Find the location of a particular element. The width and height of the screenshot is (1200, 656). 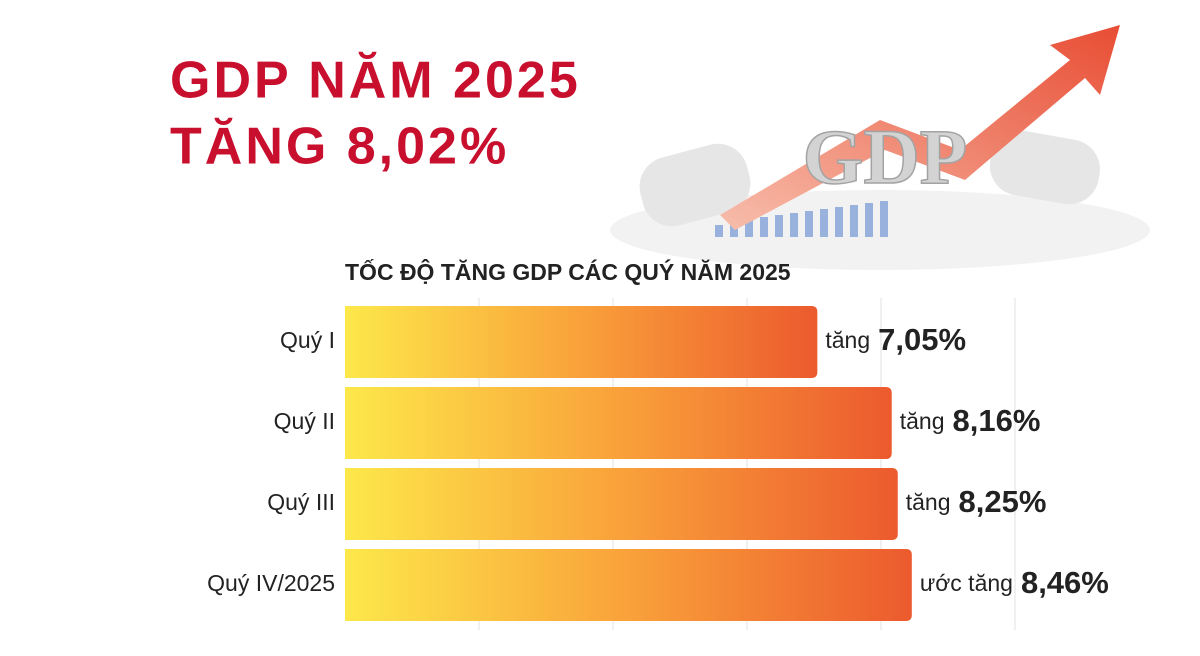

subtitle: TĂNG 8,02% is located at coordinates (339, 147).